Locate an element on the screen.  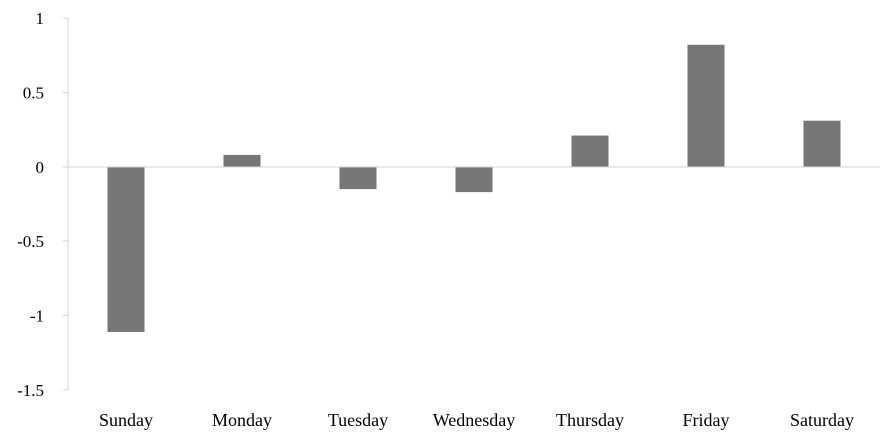
bar-saturday is located at coordinates (822, 143).